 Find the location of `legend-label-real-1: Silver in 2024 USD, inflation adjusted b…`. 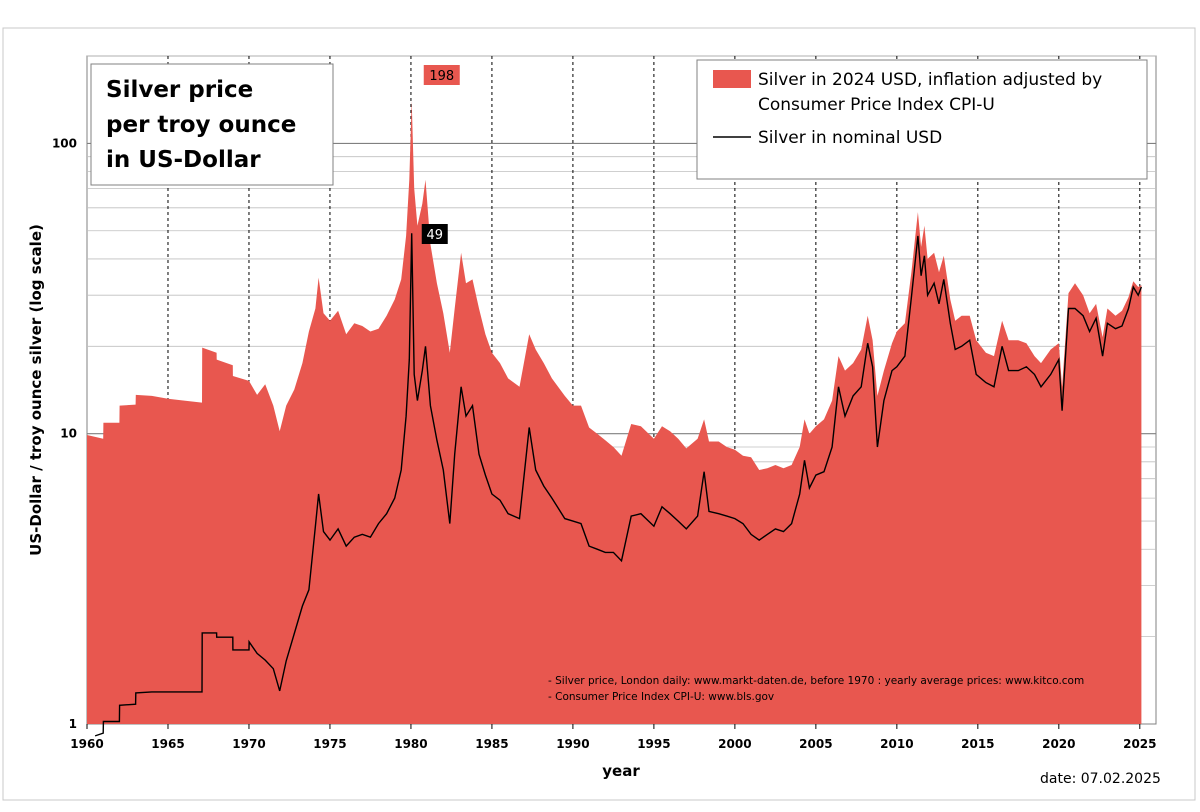

legend-label-real-1: Silver in 2024 USD, inflation adjusted b… is located at coordinates (930, 80).